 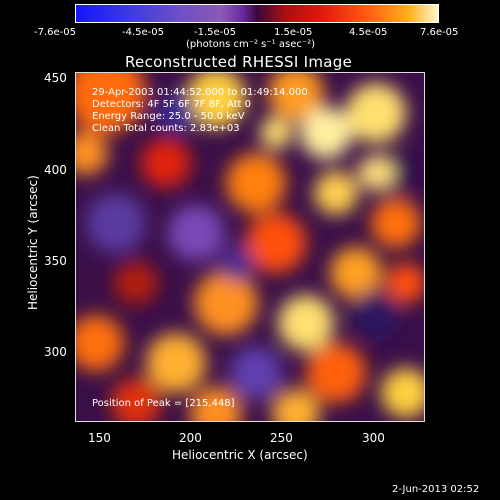 What do you see at coordinates (55, 32) in the screenshot?
I see `colorbar-tick: -7.6e-05` at bounding box center [55, 32].